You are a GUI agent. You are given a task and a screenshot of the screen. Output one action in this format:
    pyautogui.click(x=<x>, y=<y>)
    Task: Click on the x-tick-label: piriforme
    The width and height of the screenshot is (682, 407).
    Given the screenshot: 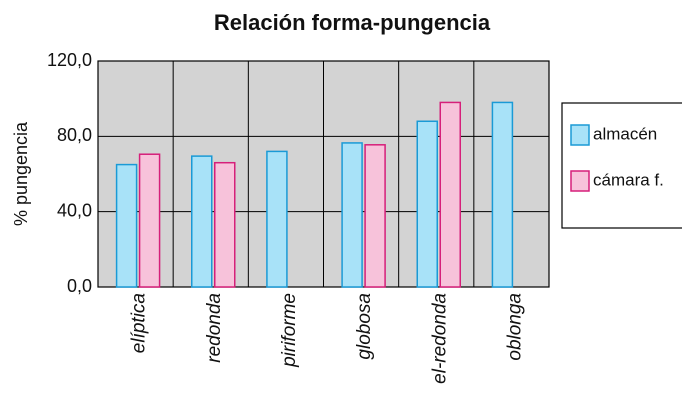 What is the action you would take?
    pyautogui.click(x=289, y=330)
    